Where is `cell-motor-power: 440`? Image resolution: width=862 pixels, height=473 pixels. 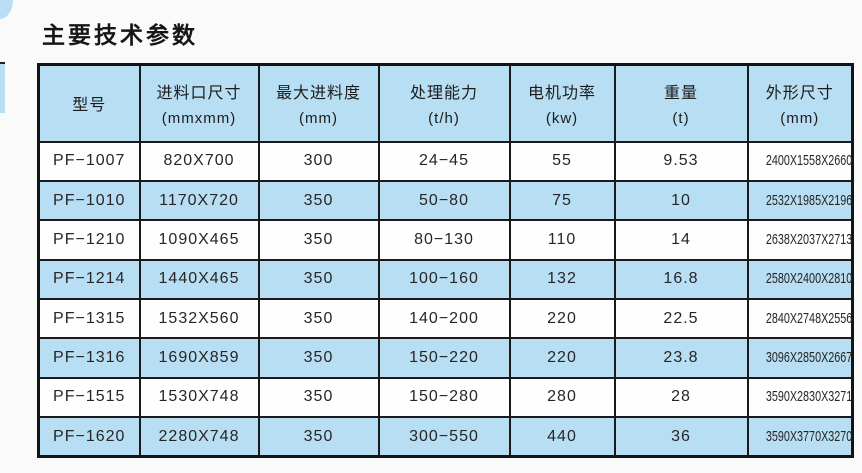 cell-motor-power: 440 is located at coordinates (562, 437).